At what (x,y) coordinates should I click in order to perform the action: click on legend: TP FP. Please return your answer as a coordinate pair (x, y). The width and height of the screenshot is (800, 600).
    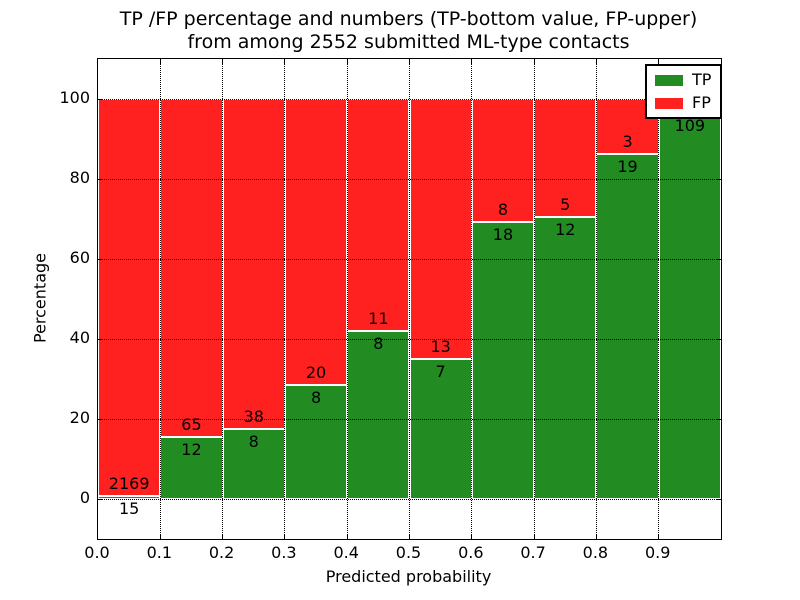
    Looking at the image, I should click on (684, 91).